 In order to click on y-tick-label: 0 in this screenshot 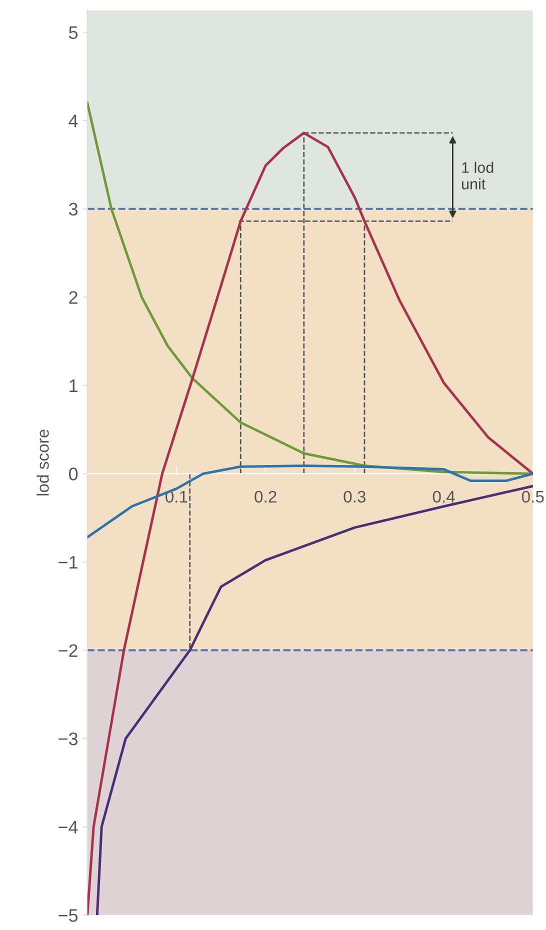, I will do `click(73, 474)`.